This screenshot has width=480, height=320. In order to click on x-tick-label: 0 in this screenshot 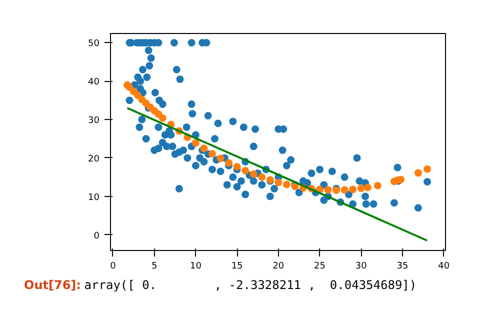, I will do `click(113, 267)`.